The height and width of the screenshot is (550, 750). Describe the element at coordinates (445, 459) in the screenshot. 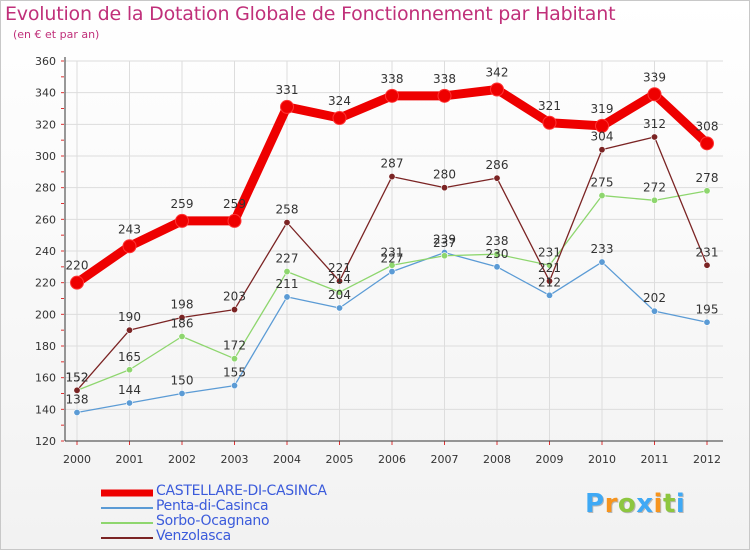

I see `x-tick-label: 2007` at that location.